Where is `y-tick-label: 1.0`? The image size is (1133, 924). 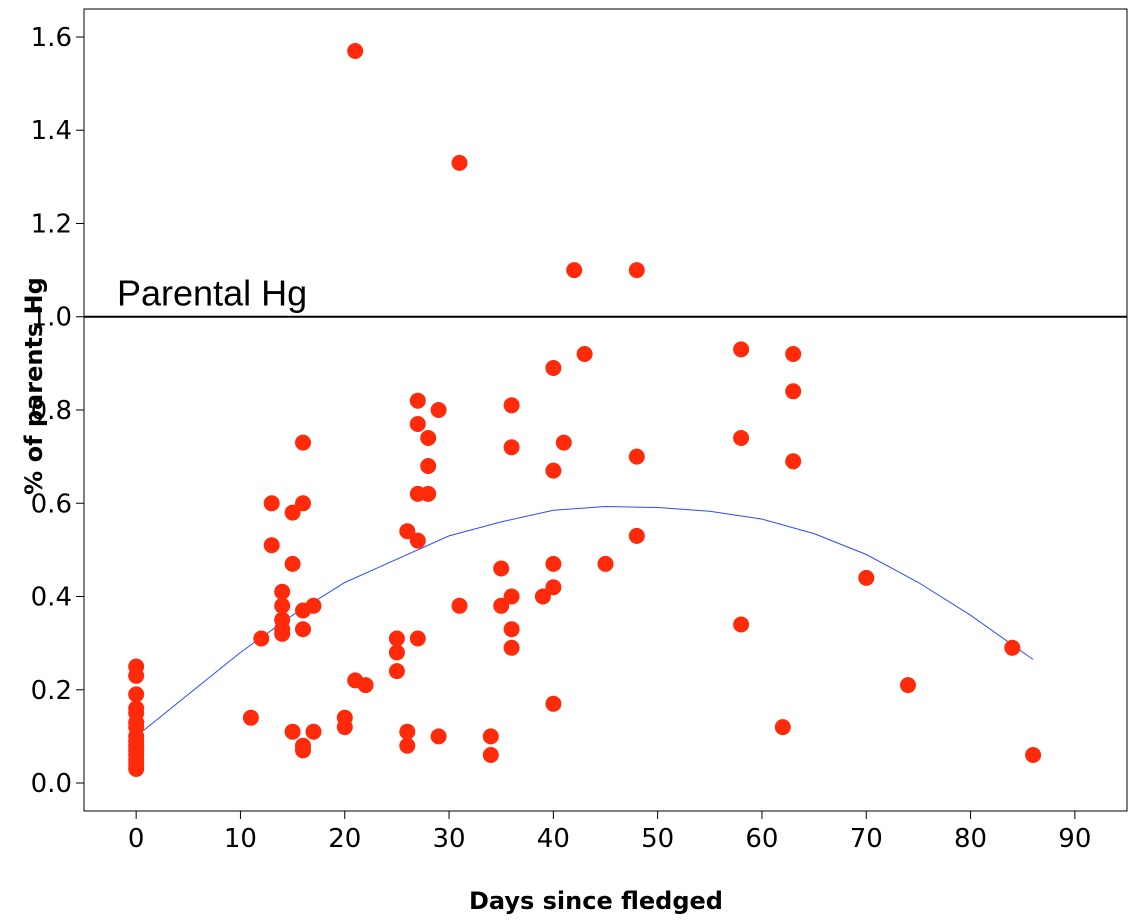 y-tick-label: 1.0 is located at coordinates (51, 318).